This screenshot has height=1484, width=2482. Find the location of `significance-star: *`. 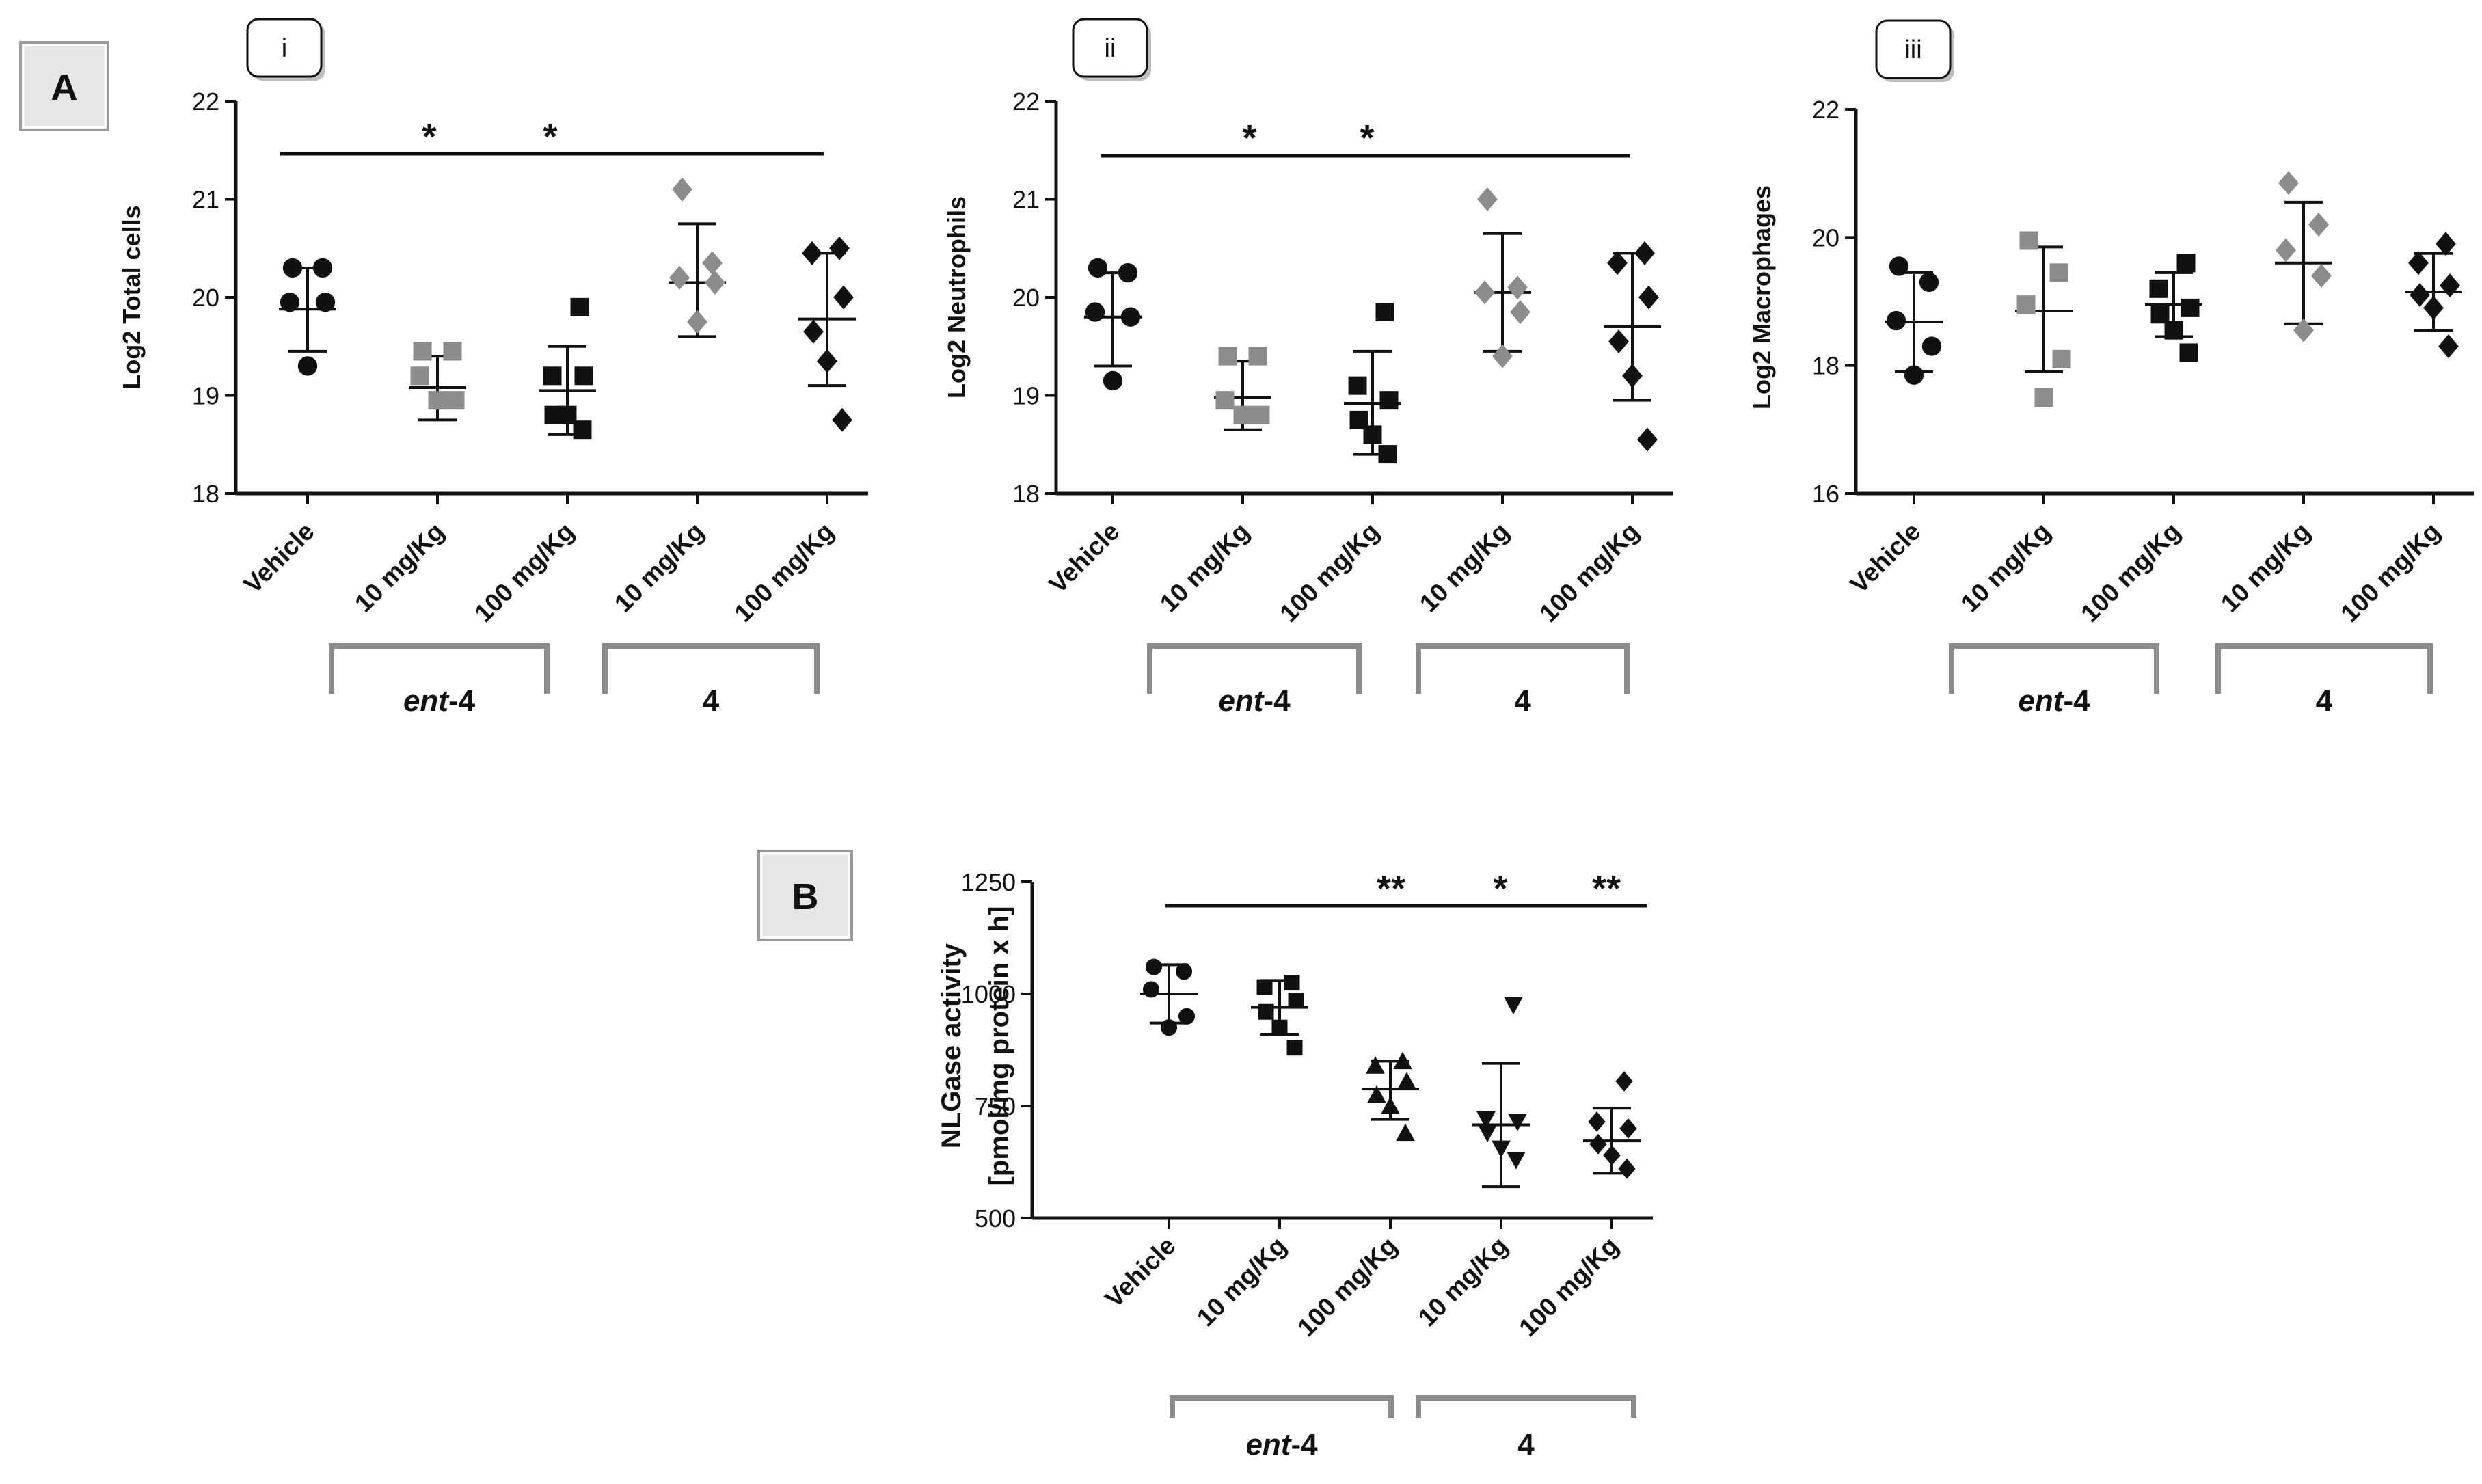

significance-star: * is located at coordinates (1500, 888).